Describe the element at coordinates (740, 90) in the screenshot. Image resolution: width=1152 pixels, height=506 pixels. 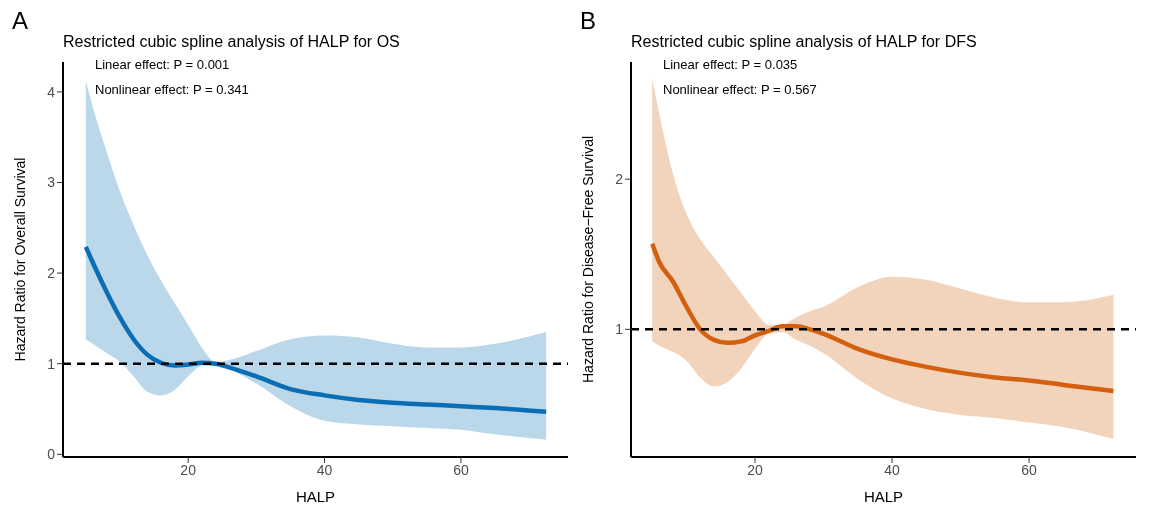
I see `annotation: Nonlinear effect: P = 0.567` at that location.